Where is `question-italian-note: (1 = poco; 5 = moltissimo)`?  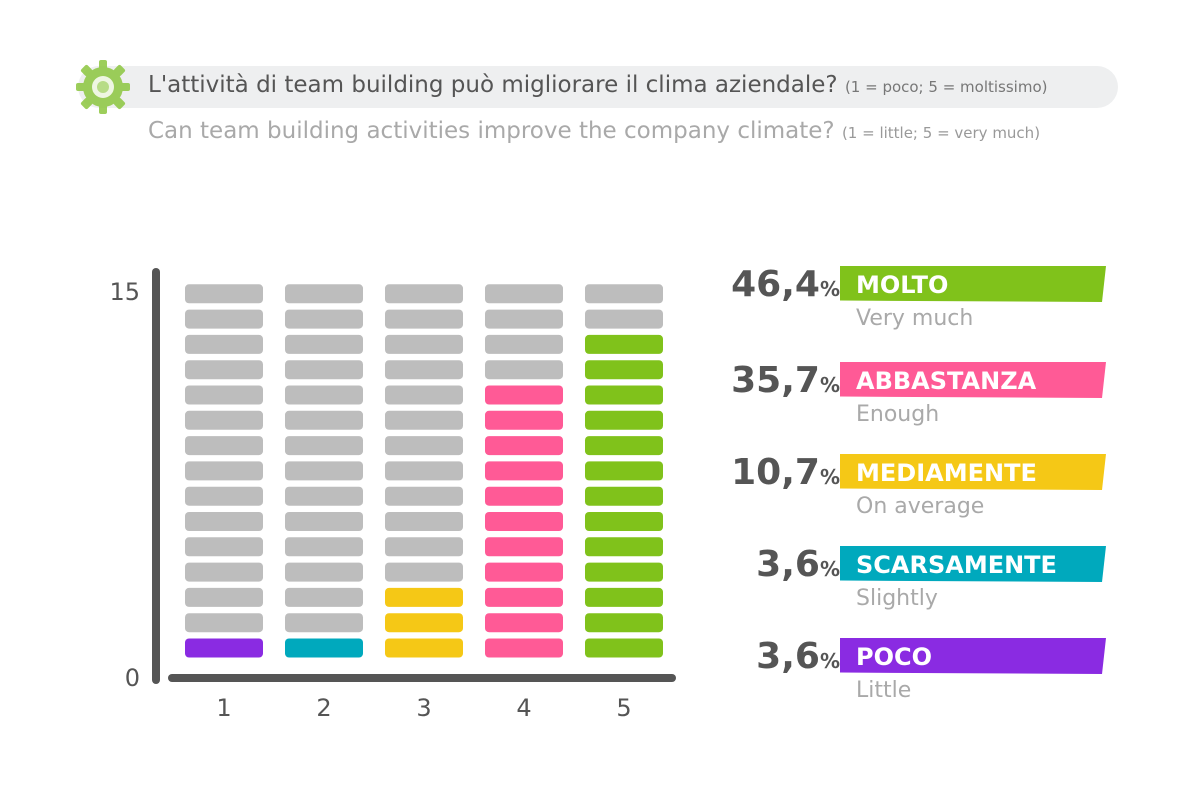
question-italian-note: (1 = poco; 5 = moltissimo) is located at coordinates (946, 87).